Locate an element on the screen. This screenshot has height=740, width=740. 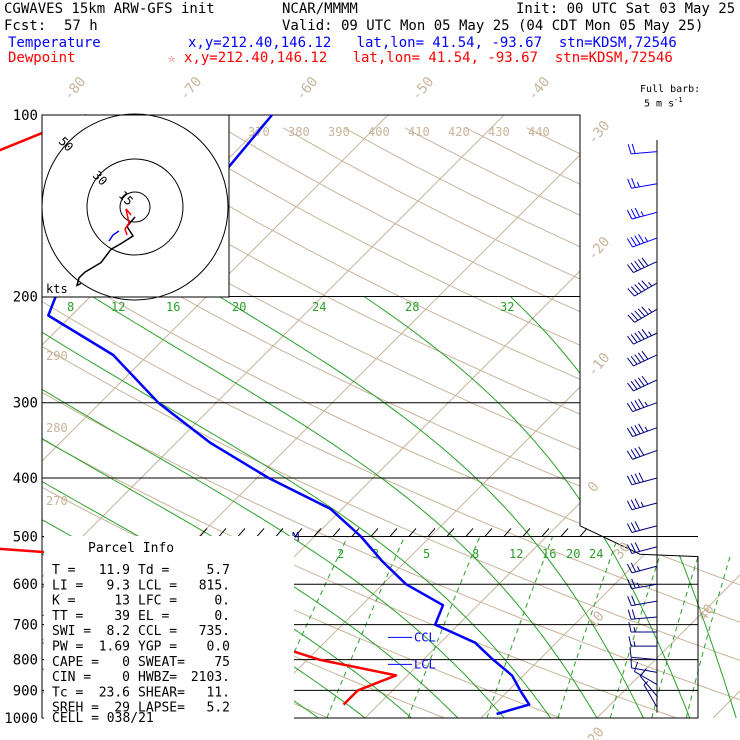
theta-label: 290 is located at coordinates (57, 356).